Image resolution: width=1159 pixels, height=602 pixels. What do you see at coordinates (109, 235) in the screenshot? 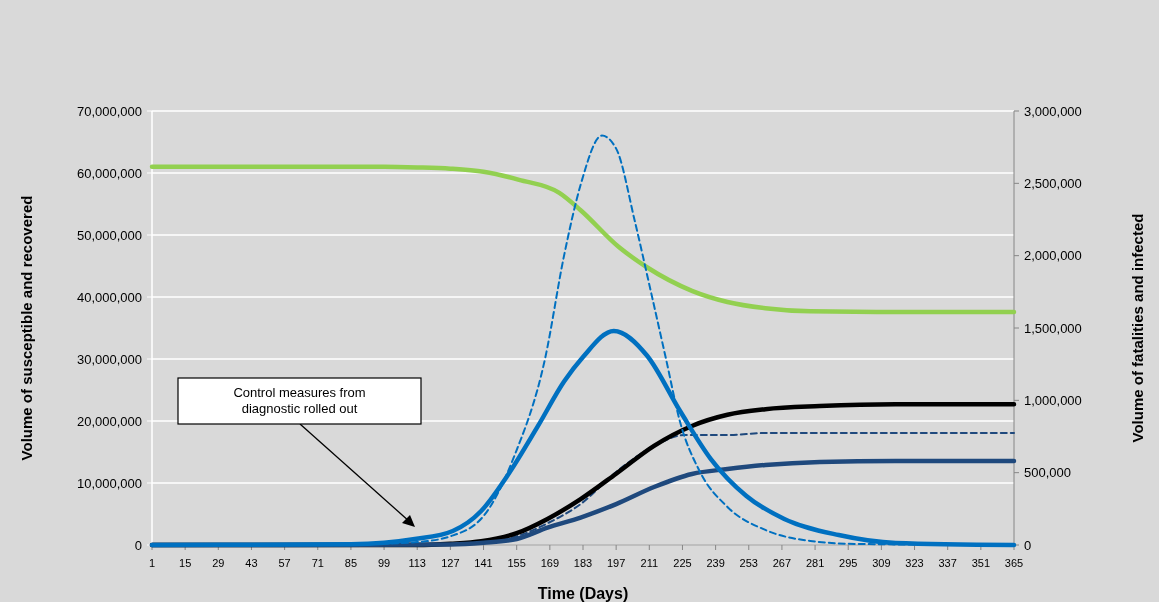
I see `y-tick-label: 50,000,000` at bounding box center [109, 235].